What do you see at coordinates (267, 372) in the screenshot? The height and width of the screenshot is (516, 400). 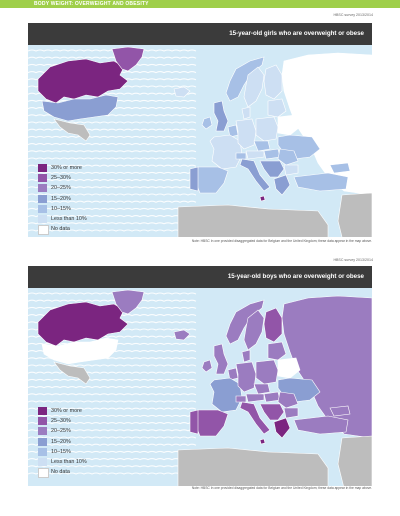 I see `region-poland` at bounding box center [267, 372].